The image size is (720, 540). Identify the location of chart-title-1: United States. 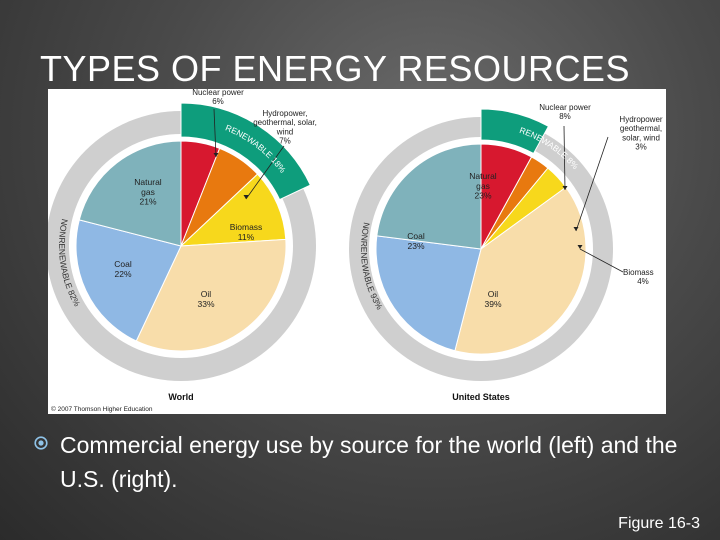
(481, 397).